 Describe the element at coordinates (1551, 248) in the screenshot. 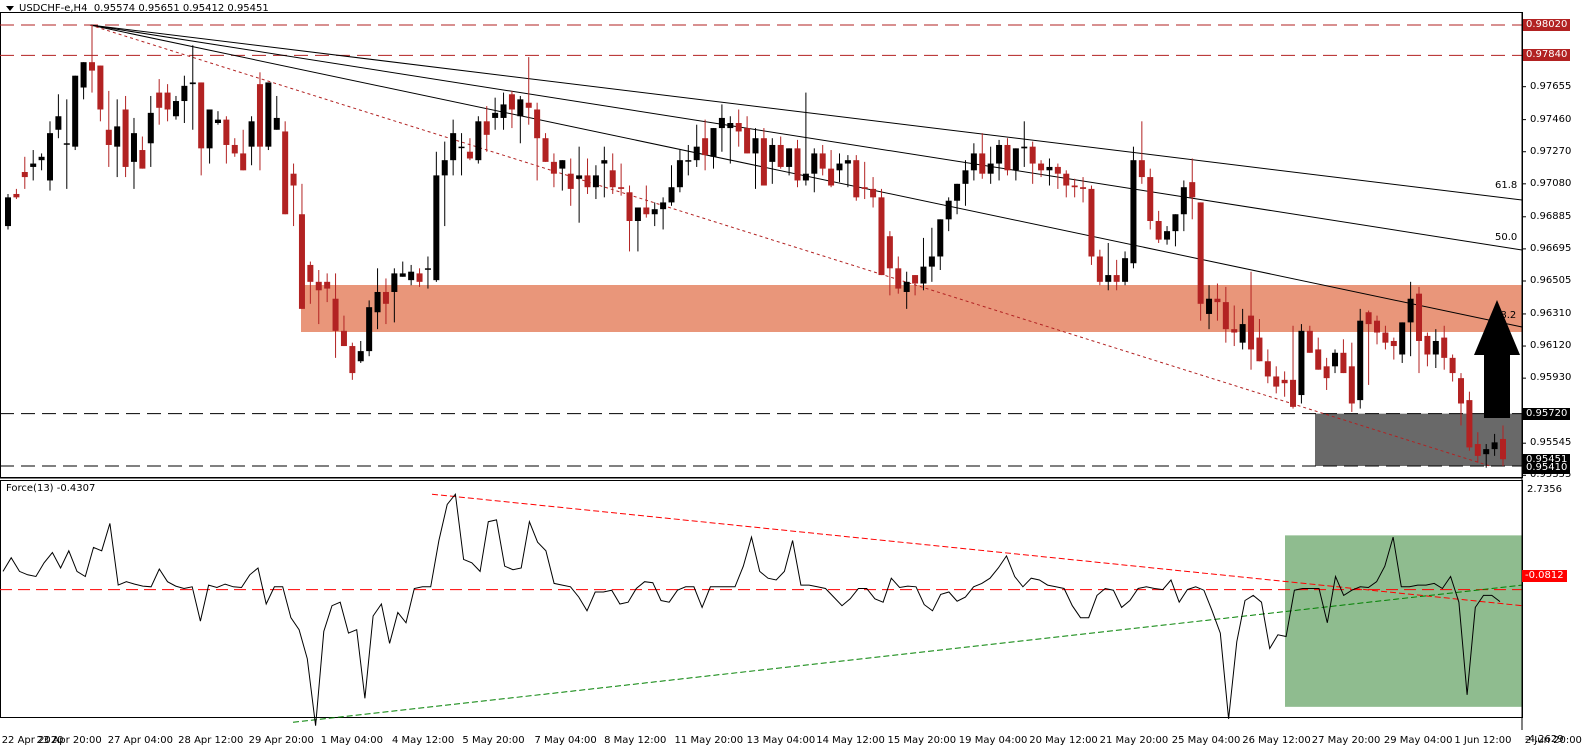

I see `price-label: 0.96695` at that location.